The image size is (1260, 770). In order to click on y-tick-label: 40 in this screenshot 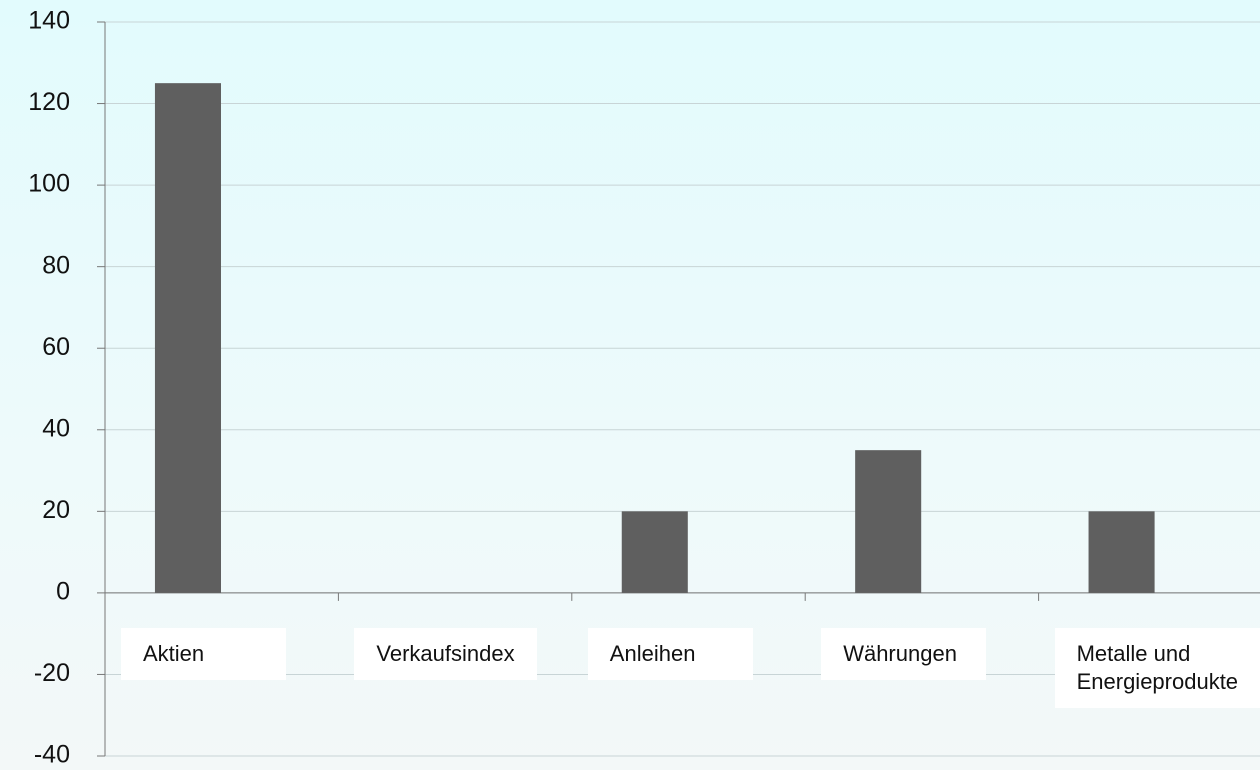, I will do `click(56, 428)`.